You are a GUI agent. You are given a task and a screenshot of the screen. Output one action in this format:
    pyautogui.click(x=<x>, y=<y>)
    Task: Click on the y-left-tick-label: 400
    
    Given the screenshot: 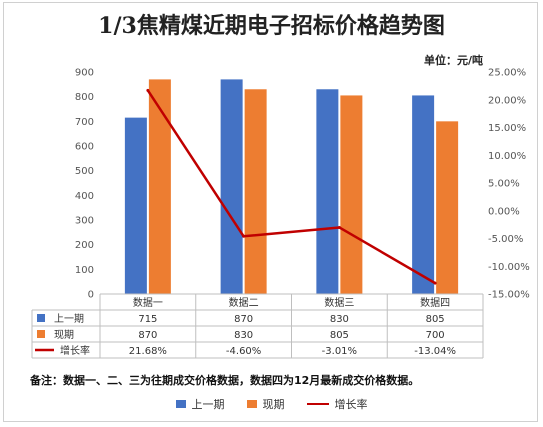 What is the action you would take?
    pyautogui.click(x=84, y=196)
    